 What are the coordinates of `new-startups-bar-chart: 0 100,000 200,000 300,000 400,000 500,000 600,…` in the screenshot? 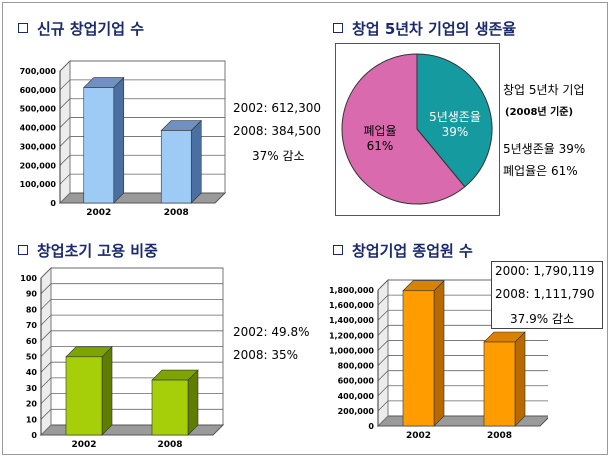 It's located at (123, 138).